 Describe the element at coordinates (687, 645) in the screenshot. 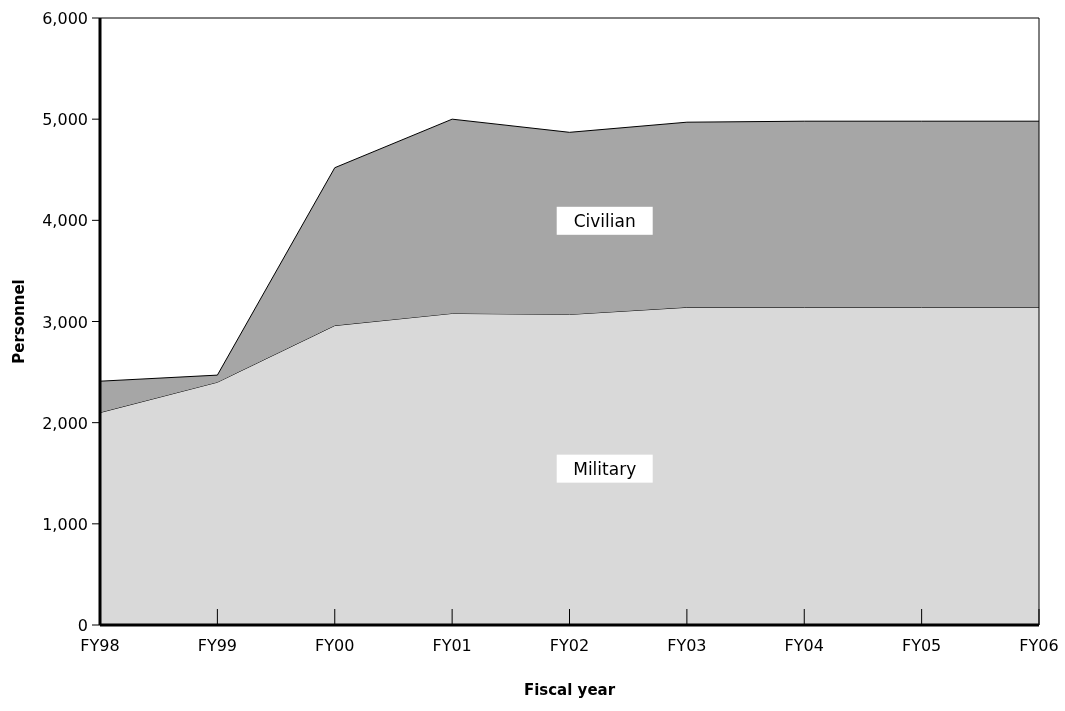

I see `x-tick-label: FY03` at that location.